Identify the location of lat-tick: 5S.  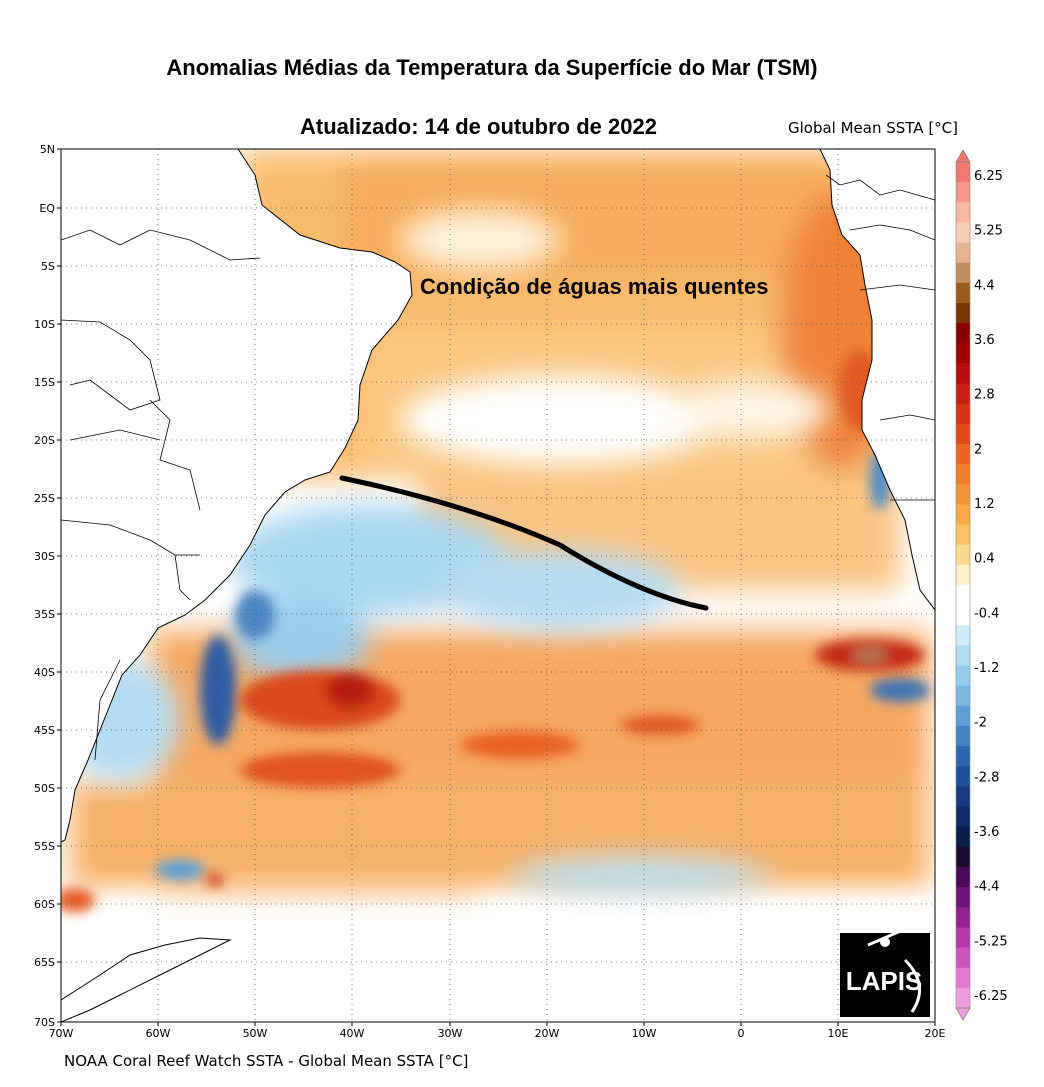
(48, 266).